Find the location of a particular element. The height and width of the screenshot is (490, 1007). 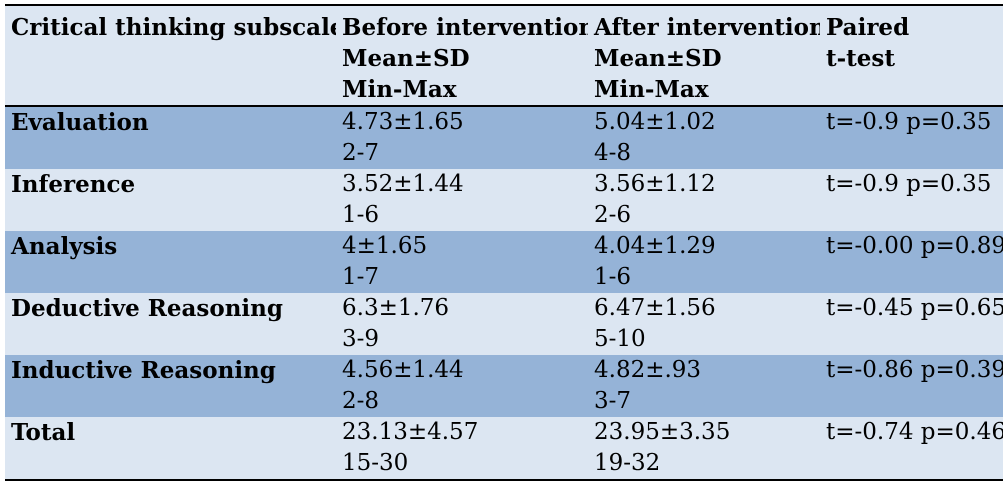

header-subscales: Critical thinking subscales is located at coordinates (170, 56).